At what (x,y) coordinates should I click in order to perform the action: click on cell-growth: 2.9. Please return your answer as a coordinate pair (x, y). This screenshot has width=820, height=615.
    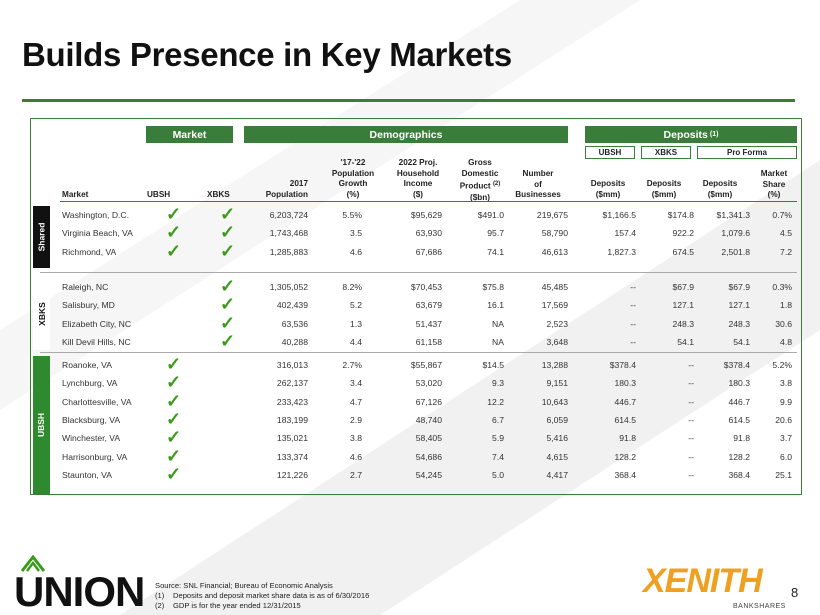
    Looking at the image, I should click on (356, 419).